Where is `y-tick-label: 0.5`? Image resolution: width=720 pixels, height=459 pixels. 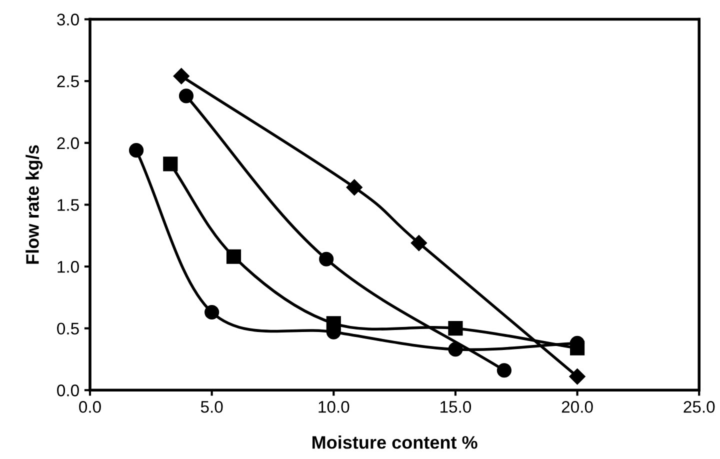 y-tick-label: 0.5 is located at coordinates (68, 328).